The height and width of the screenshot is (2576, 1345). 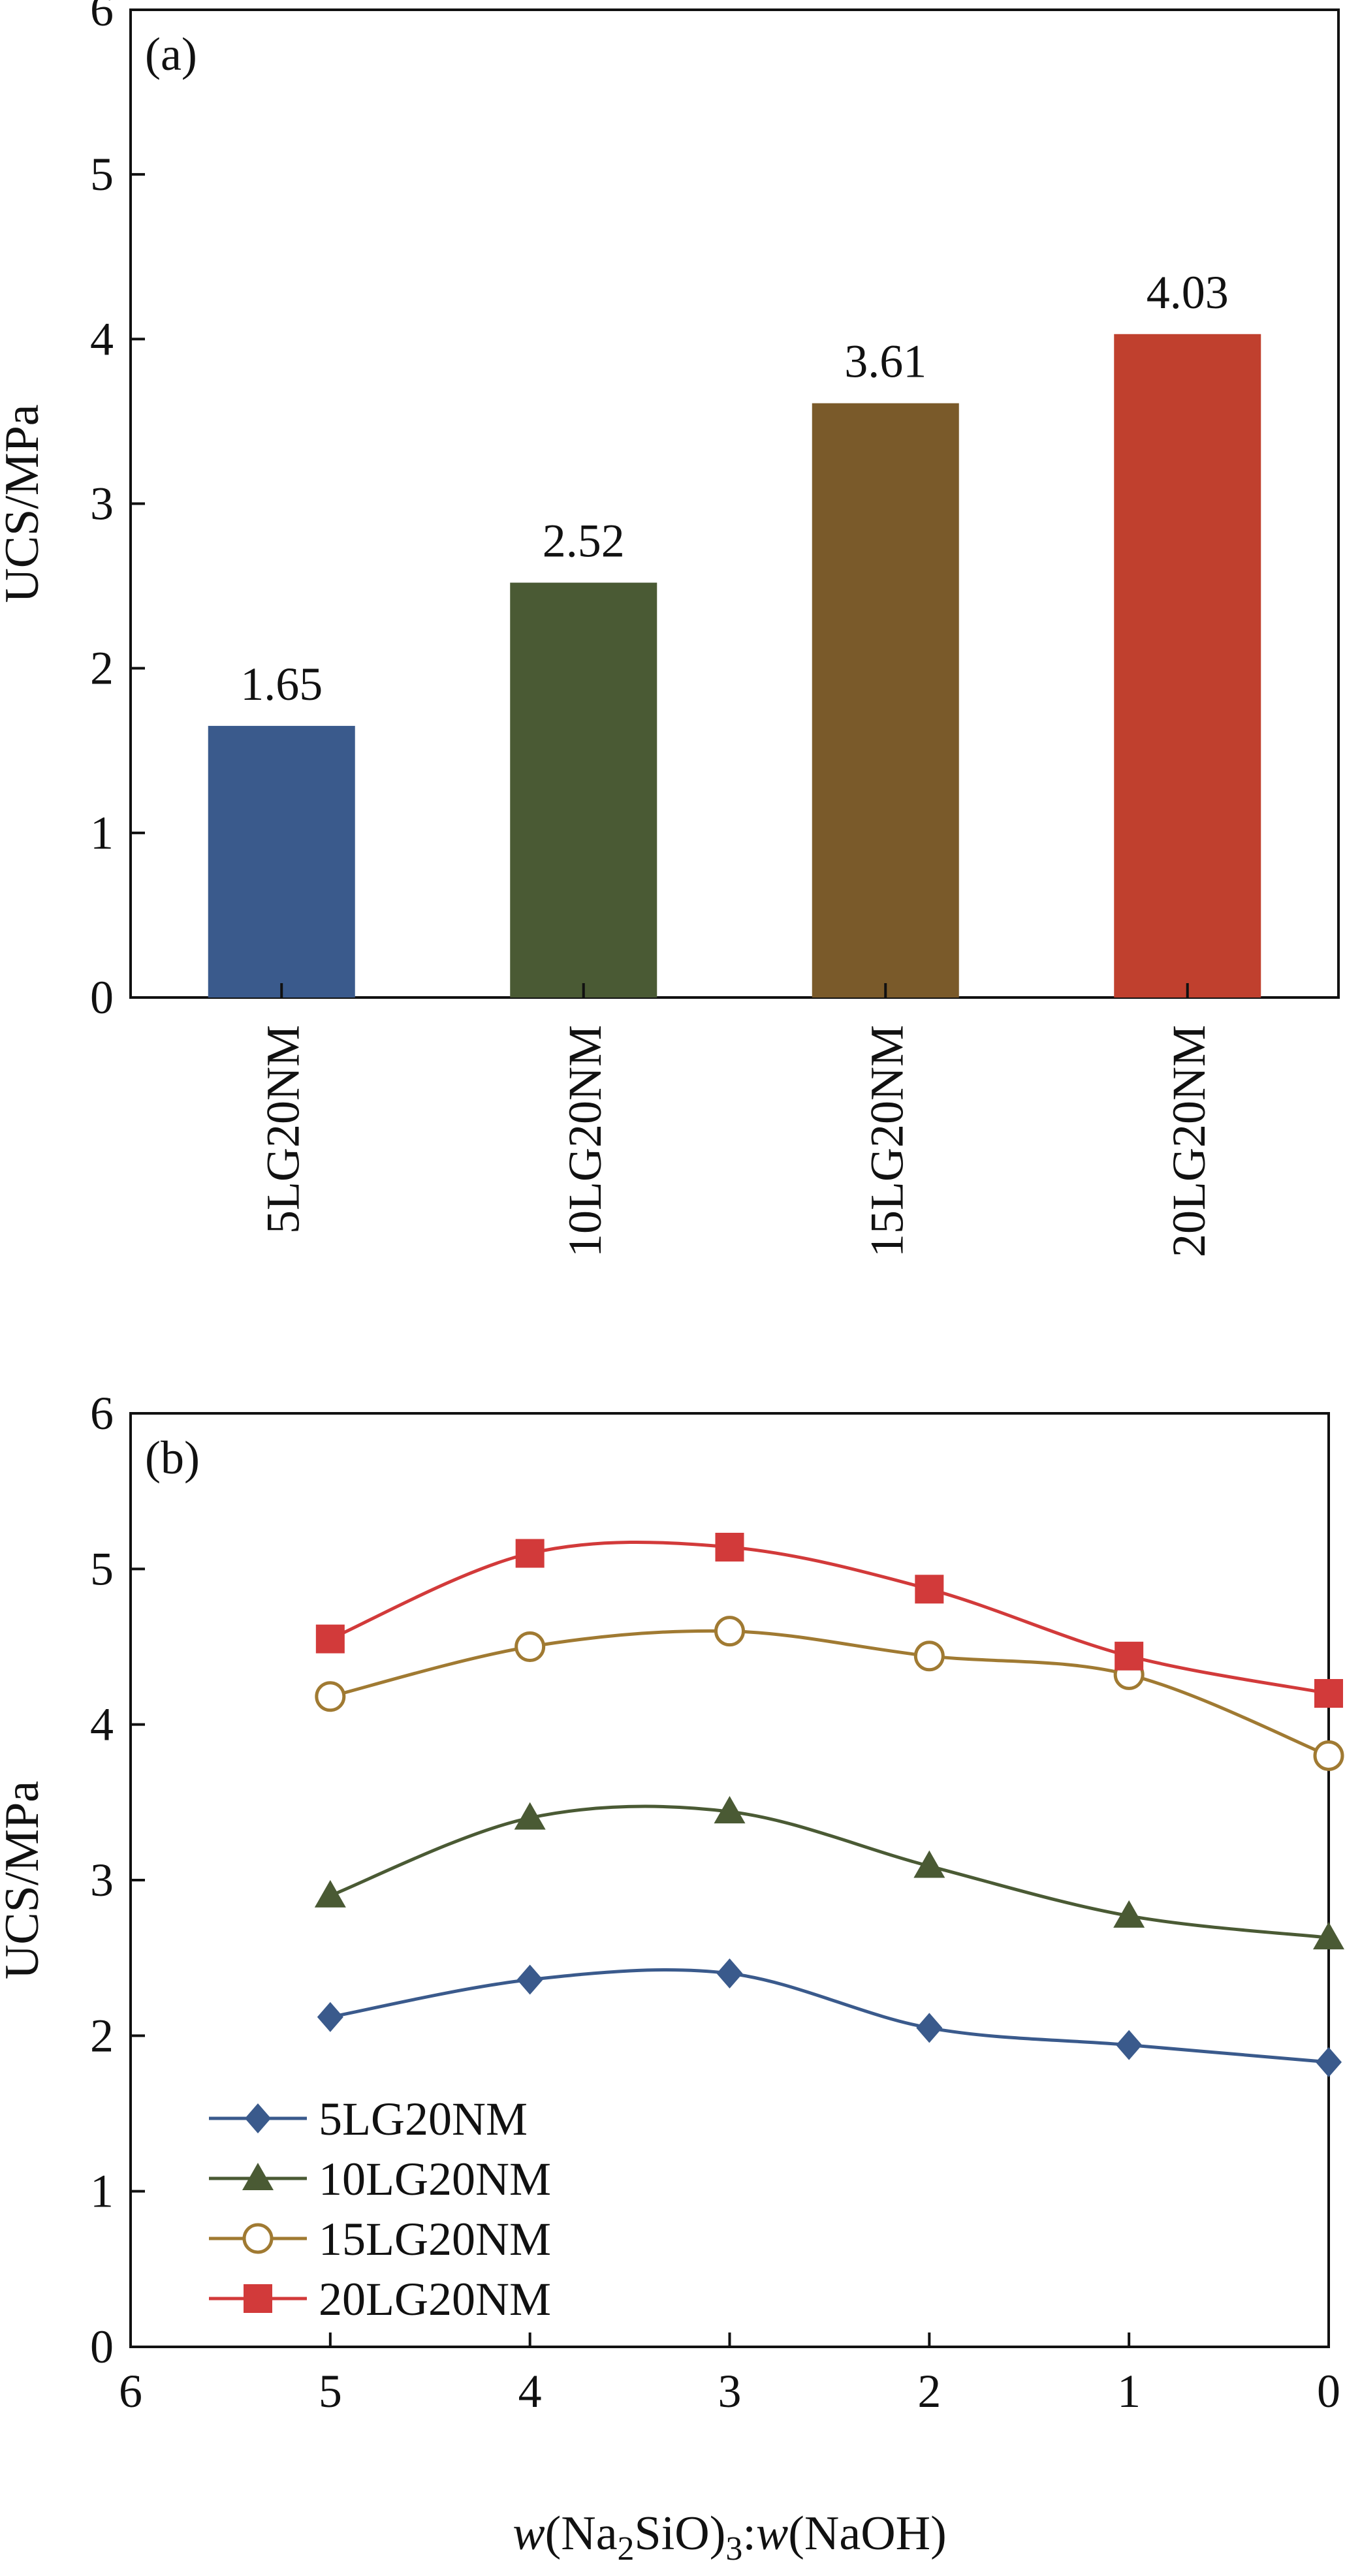 I want to click on x-tick-label: 4, so click(x=530, y=2391).